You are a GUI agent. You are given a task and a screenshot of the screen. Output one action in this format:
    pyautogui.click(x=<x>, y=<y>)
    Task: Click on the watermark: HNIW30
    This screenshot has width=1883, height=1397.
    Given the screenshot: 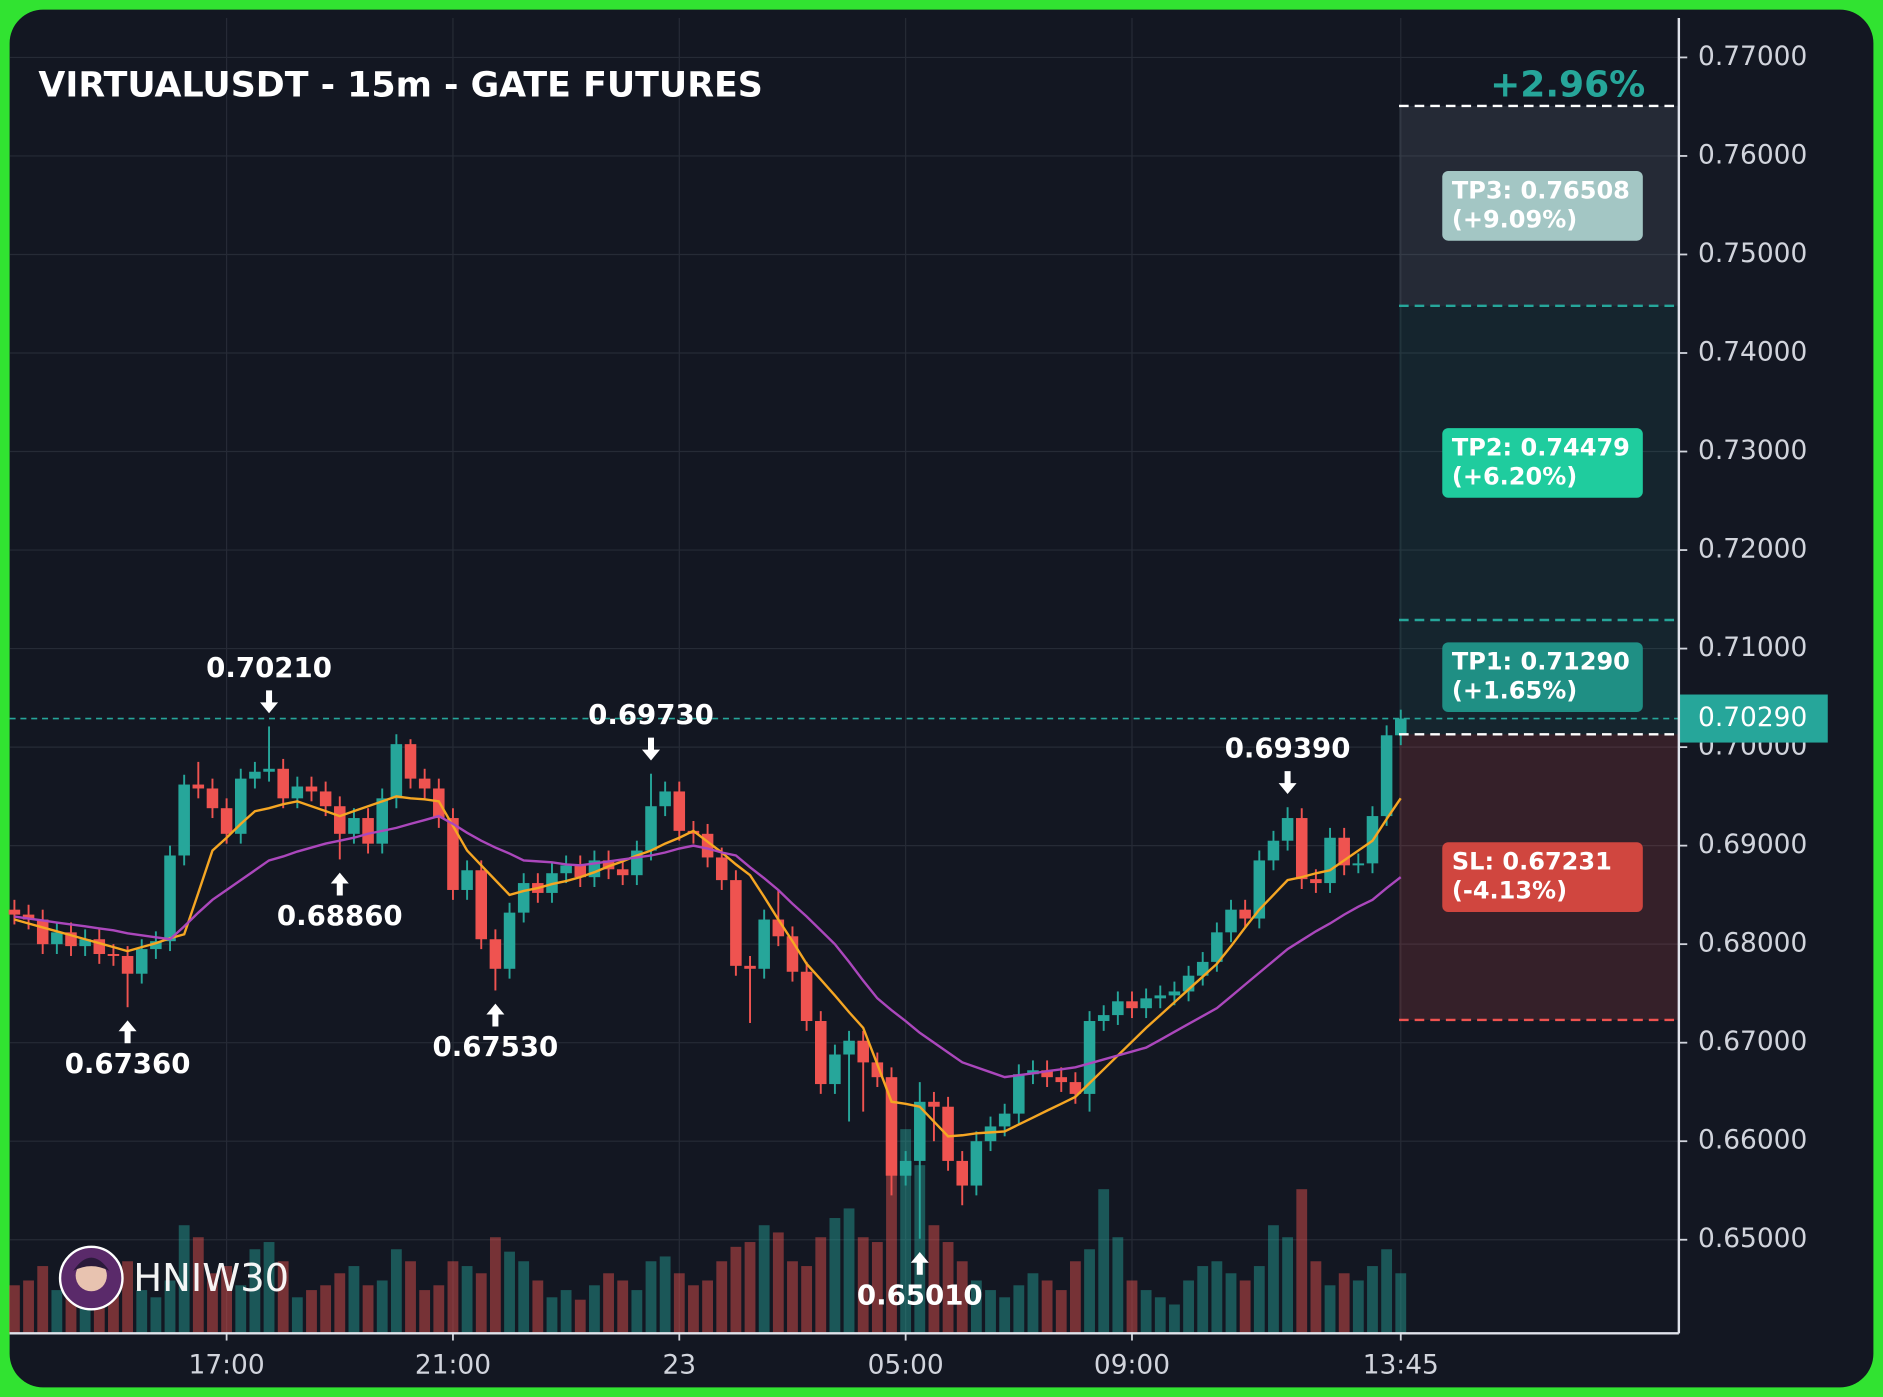 What is the action you would take?
    pyautogui.click(x=211, y=1278)
    